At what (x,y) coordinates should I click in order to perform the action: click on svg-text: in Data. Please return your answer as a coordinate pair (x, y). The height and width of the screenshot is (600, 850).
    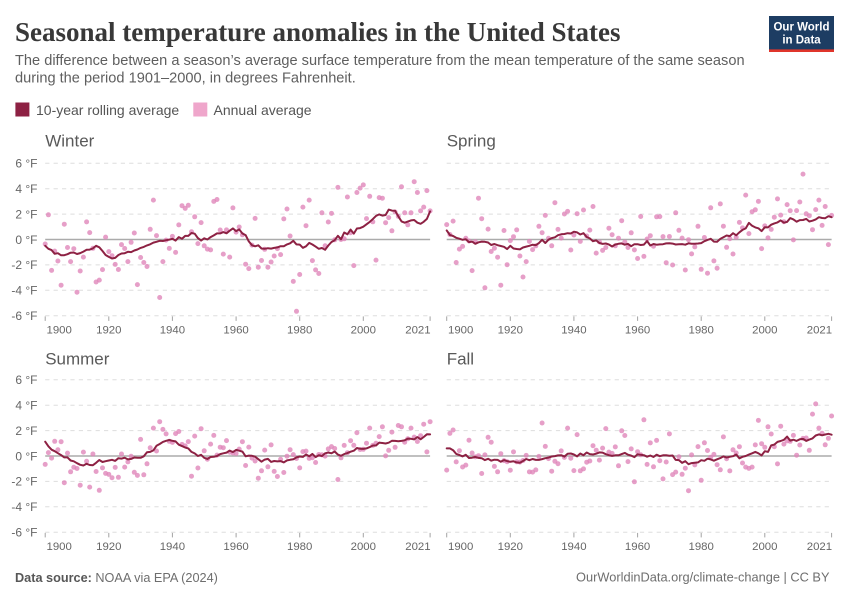
    Looking at the image, I should click on (801, 40).